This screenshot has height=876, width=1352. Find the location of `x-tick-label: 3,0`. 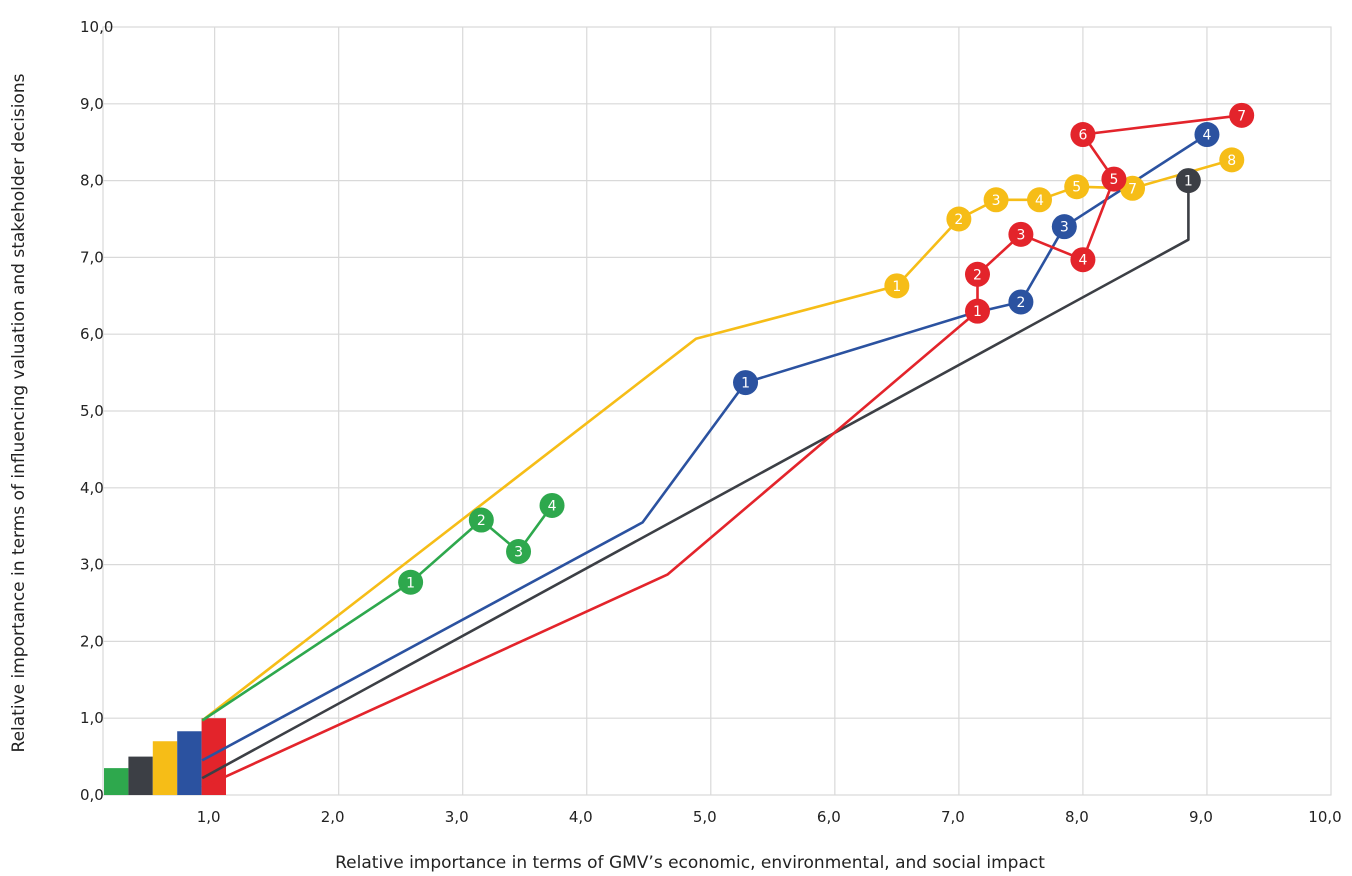

x-tick-label: 3,0 is located at coordinates (457, 817).